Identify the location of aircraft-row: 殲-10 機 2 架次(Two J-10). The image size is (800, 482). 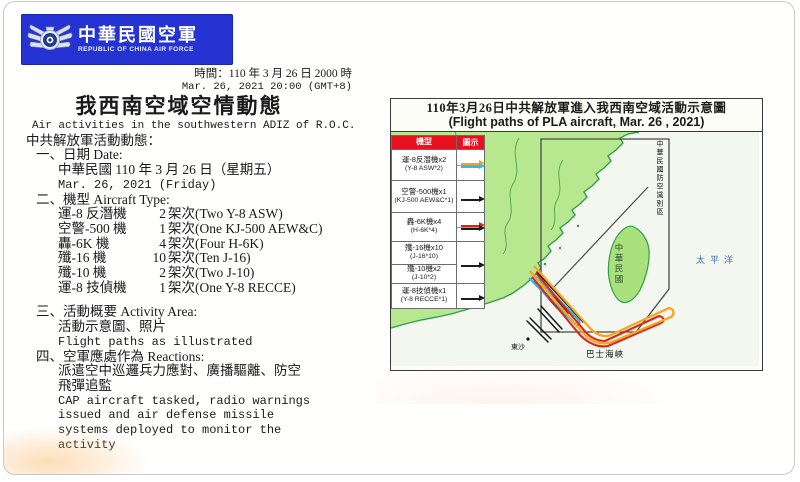
(217, 273).